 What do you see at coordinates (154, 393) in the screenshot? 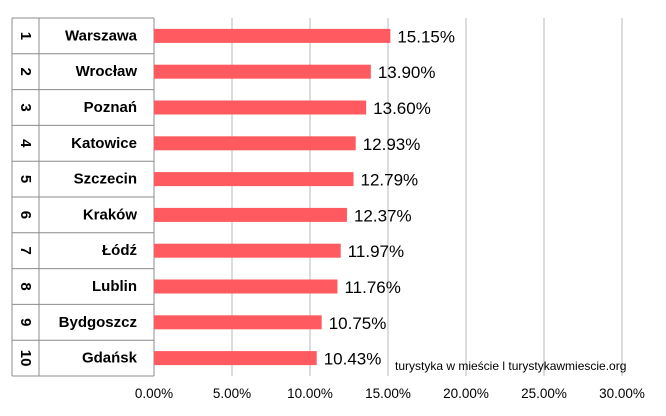
I see `x-tick-label: 0.00%` at bounding box center [154, 393].